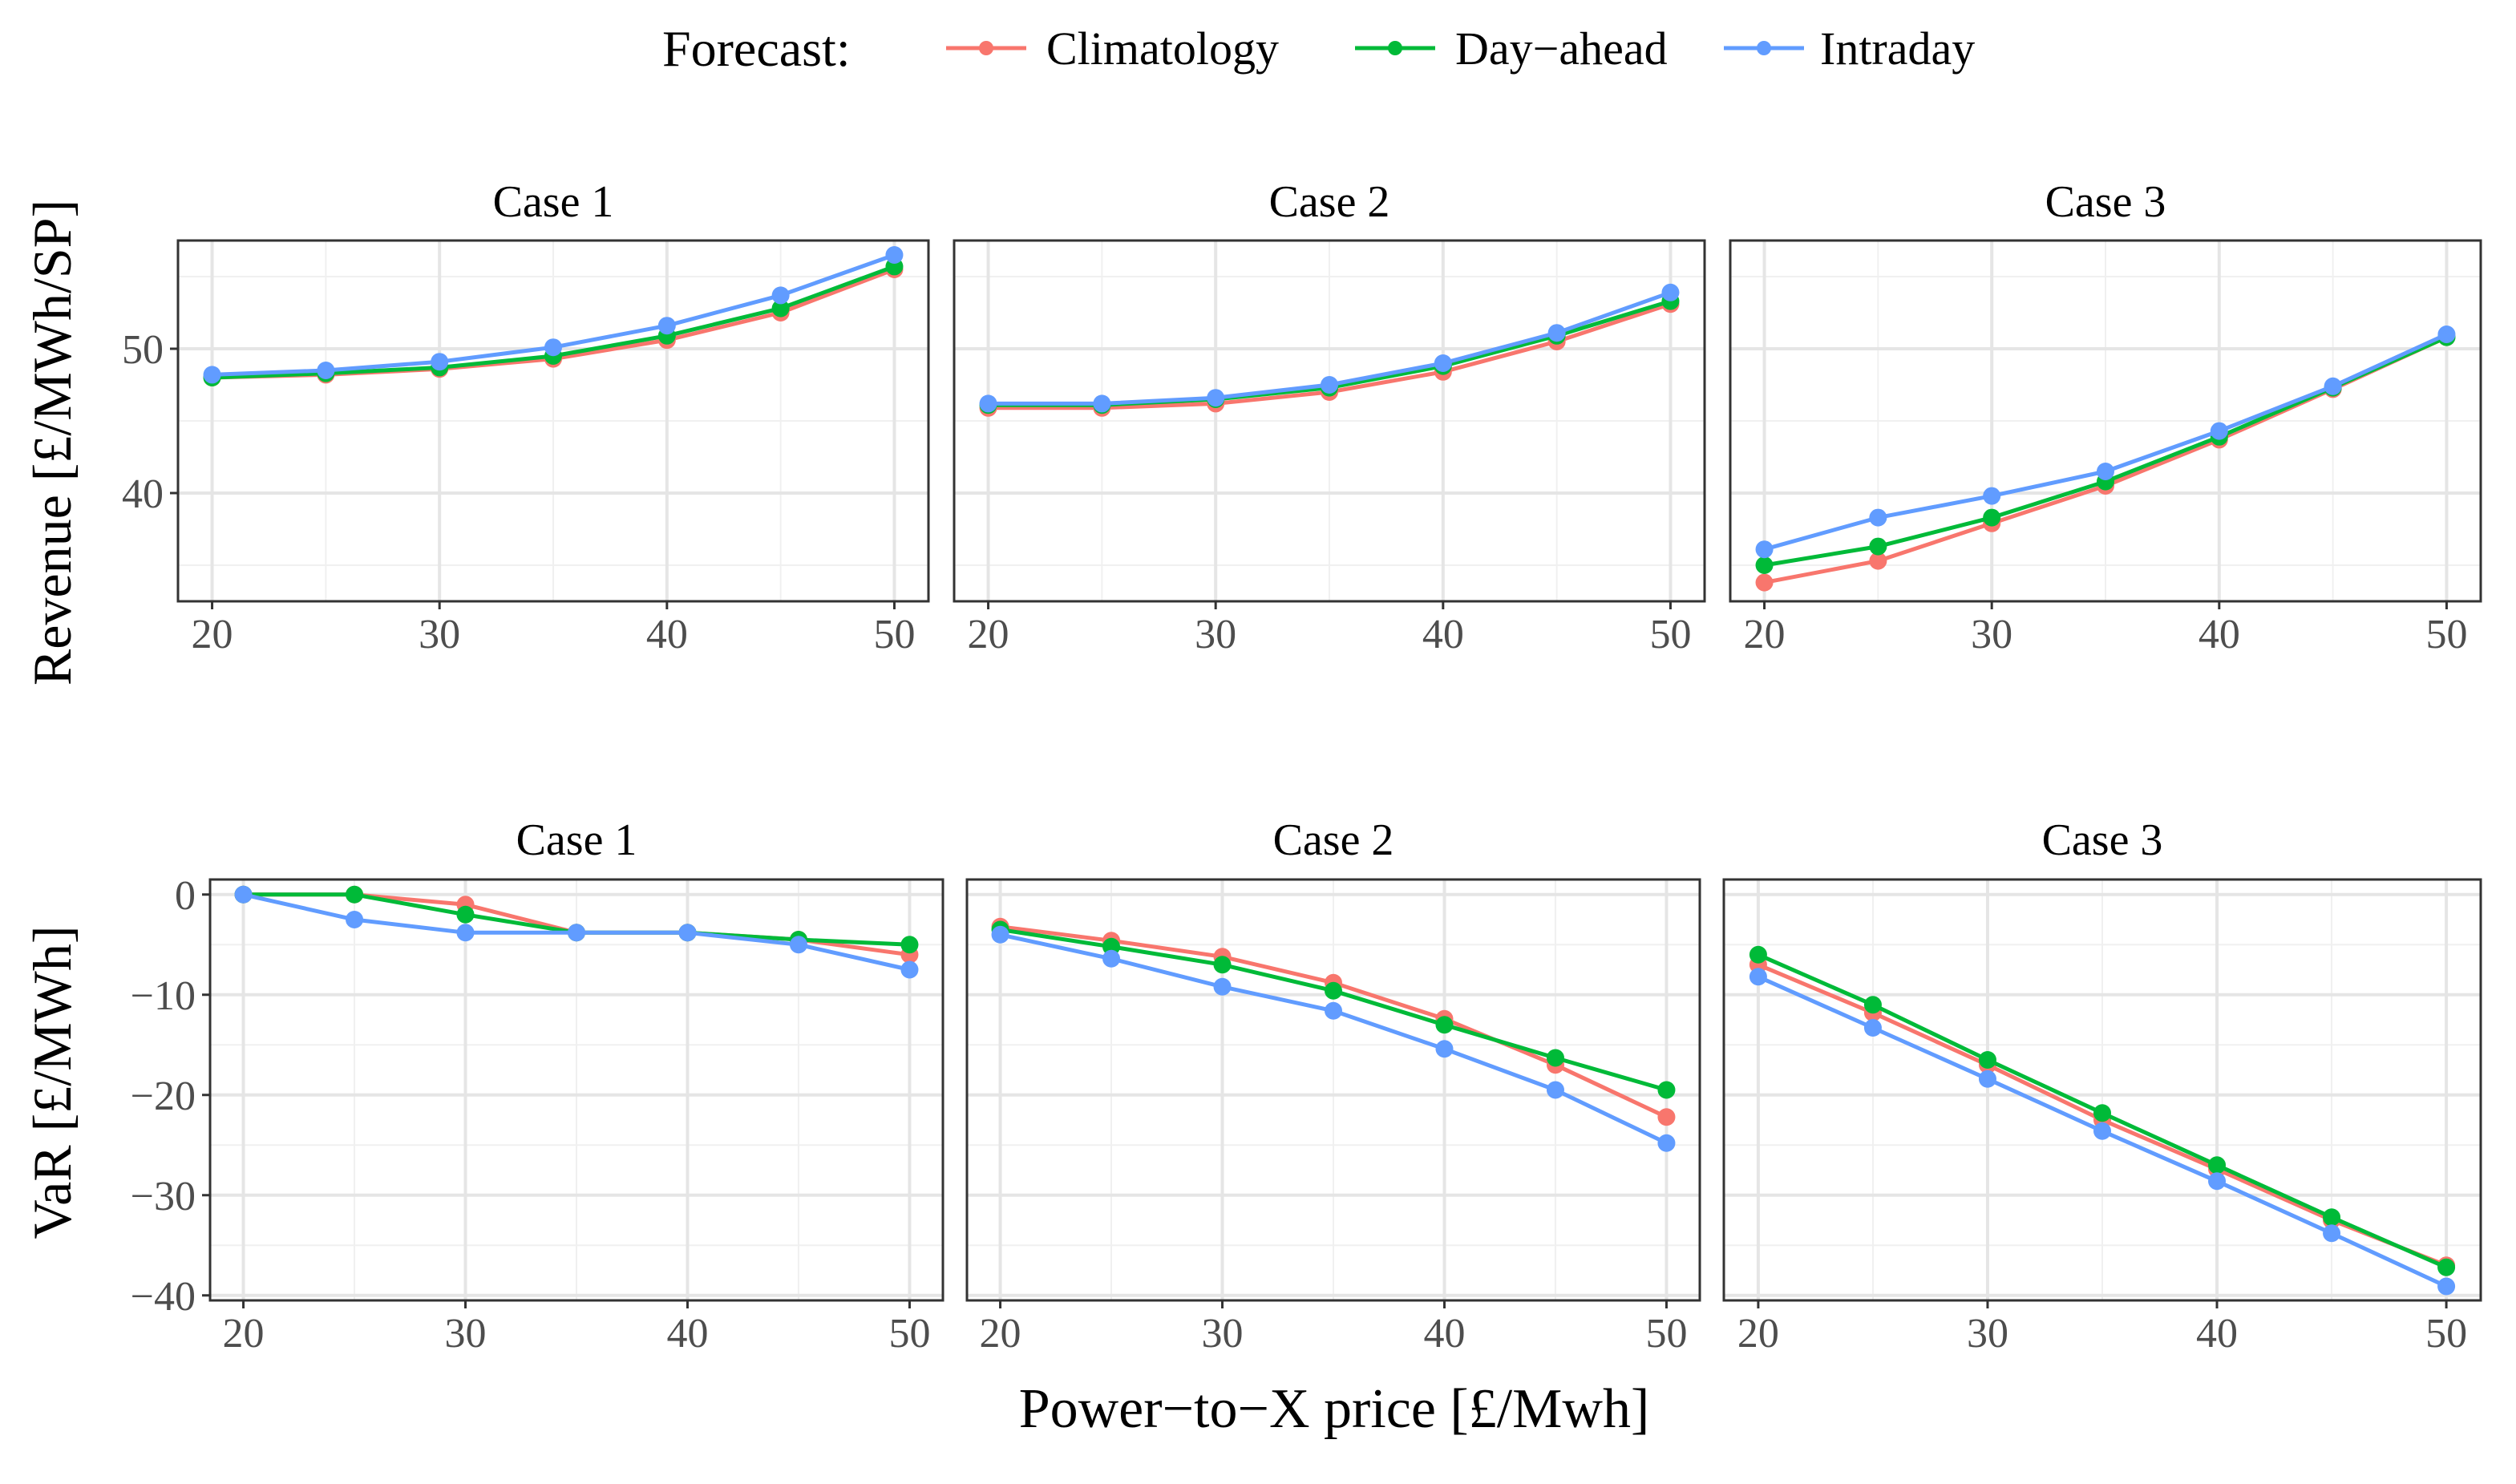 The width and height of the screenshot is (2516, 1484). I want to click on y-tick-label: −40, so click(163, 1297).